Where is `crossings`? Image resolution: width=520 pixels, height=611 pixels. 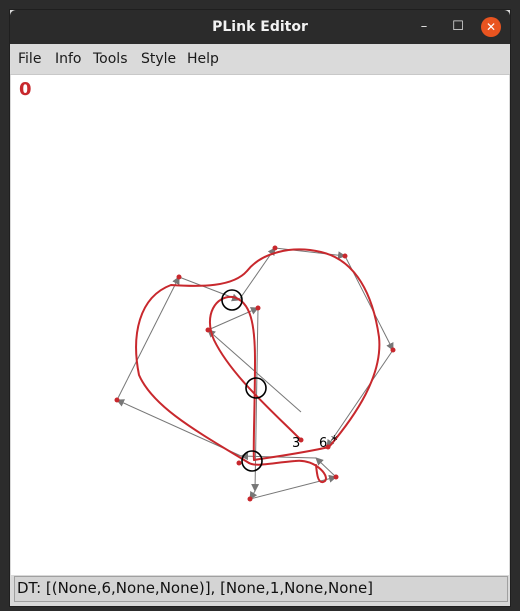
crossings is located at coordinates (244, 380).